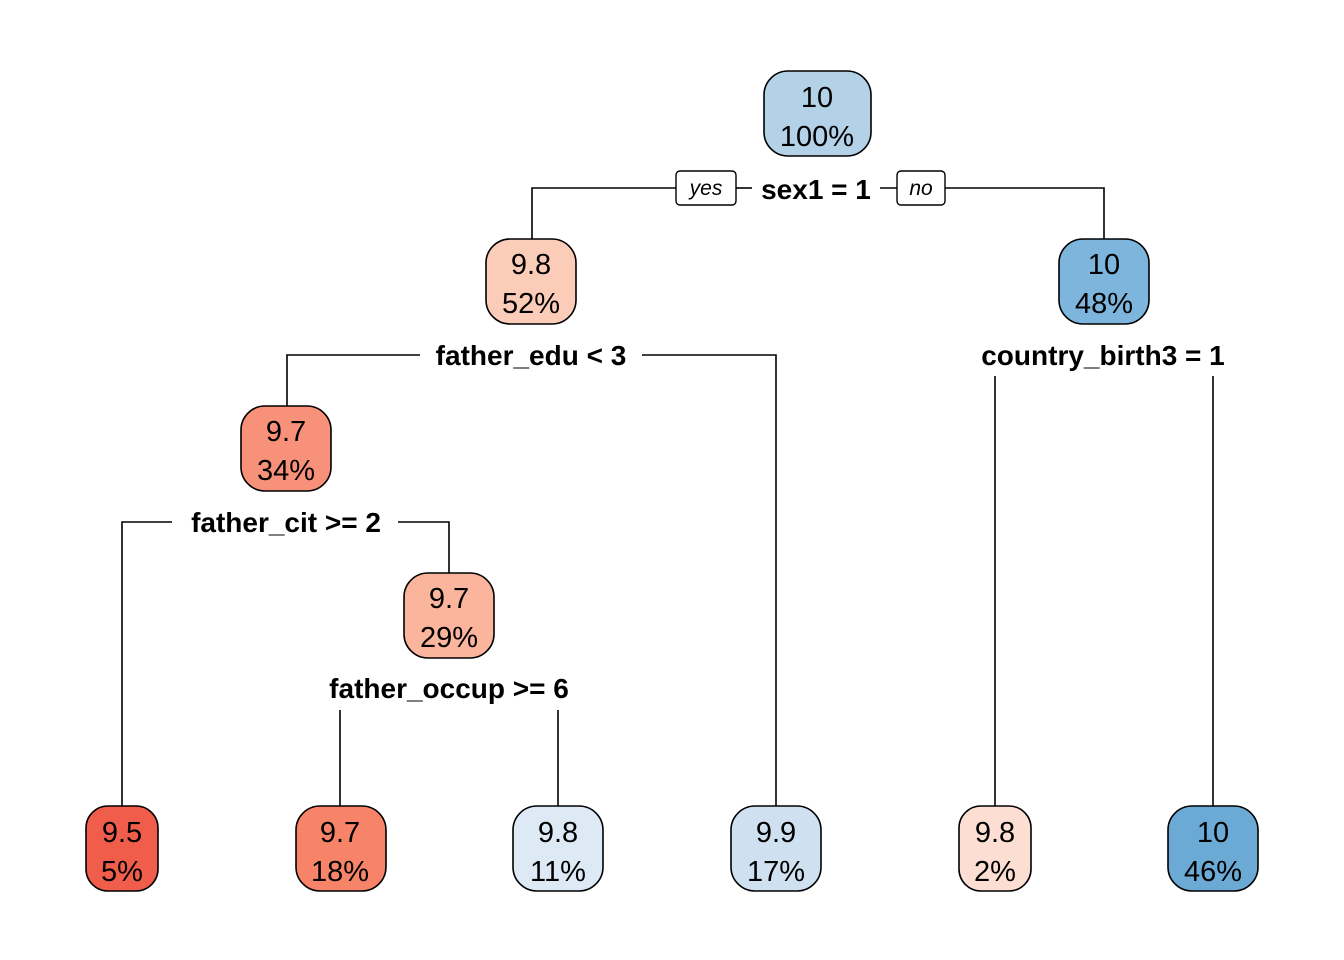 The image size is (1344, 960). Describe the element at coordinates (122, 872) in the screenshot. I see `leaf-1-percent: 5%` at that location.